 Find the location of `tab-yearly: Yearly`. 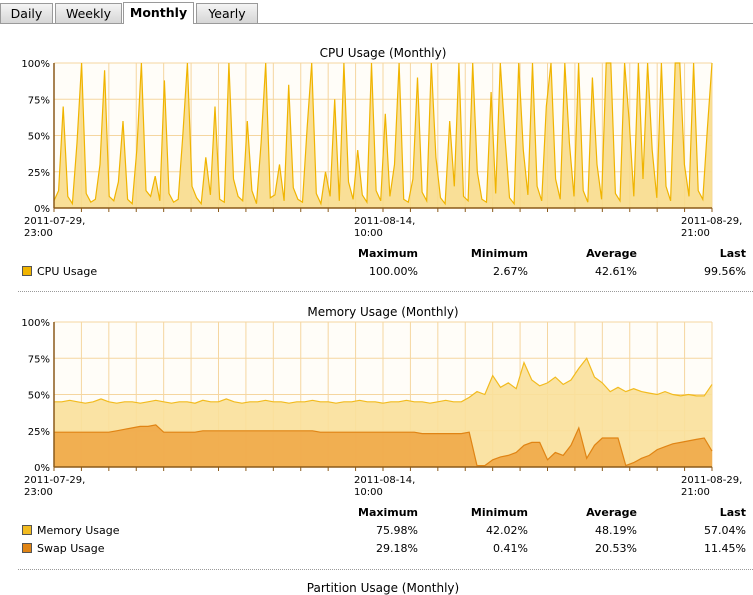

tab-yearly: Yearly is located at coordinates (227, 13).